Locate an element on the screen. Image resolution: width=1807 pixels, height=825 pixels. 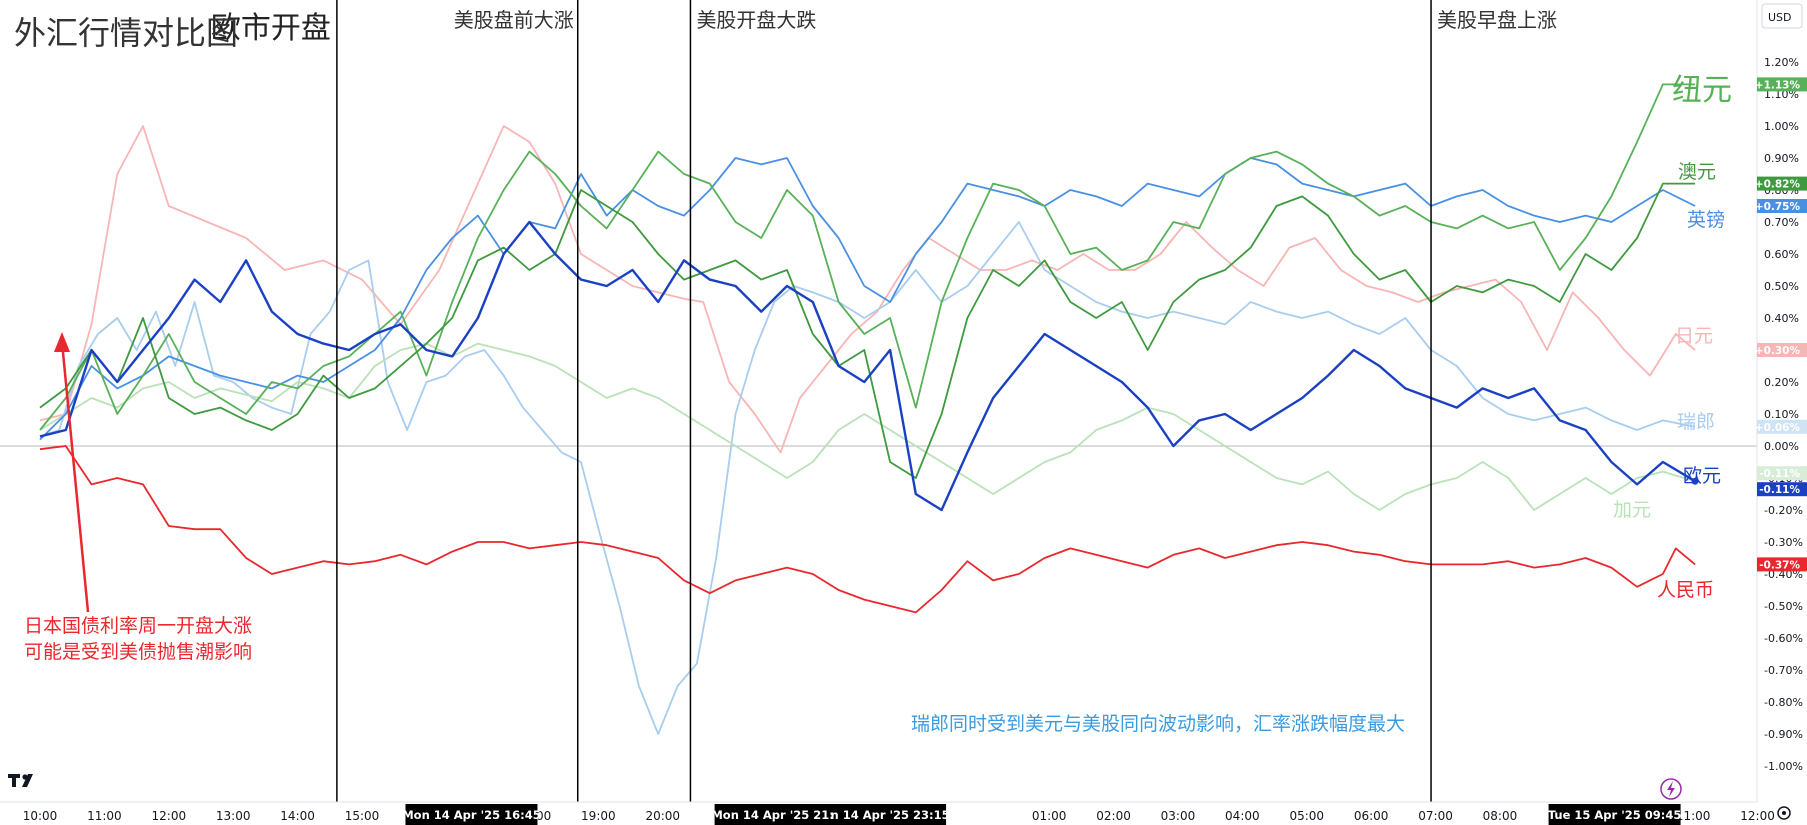
y-tick-label: -0.20% is located at coordinates (1783, 510).